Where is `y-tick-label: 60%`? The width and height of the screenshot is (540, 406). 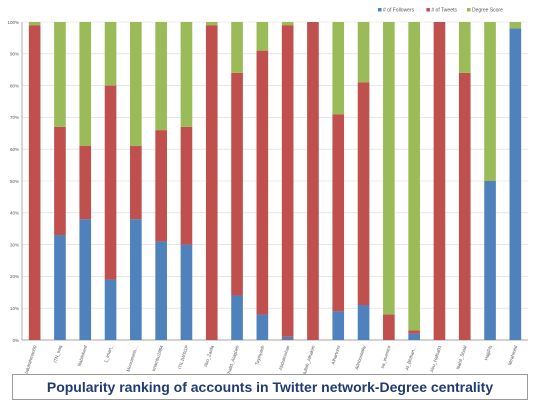
y-tick-label: 60% is located at coordinates (14, 149).